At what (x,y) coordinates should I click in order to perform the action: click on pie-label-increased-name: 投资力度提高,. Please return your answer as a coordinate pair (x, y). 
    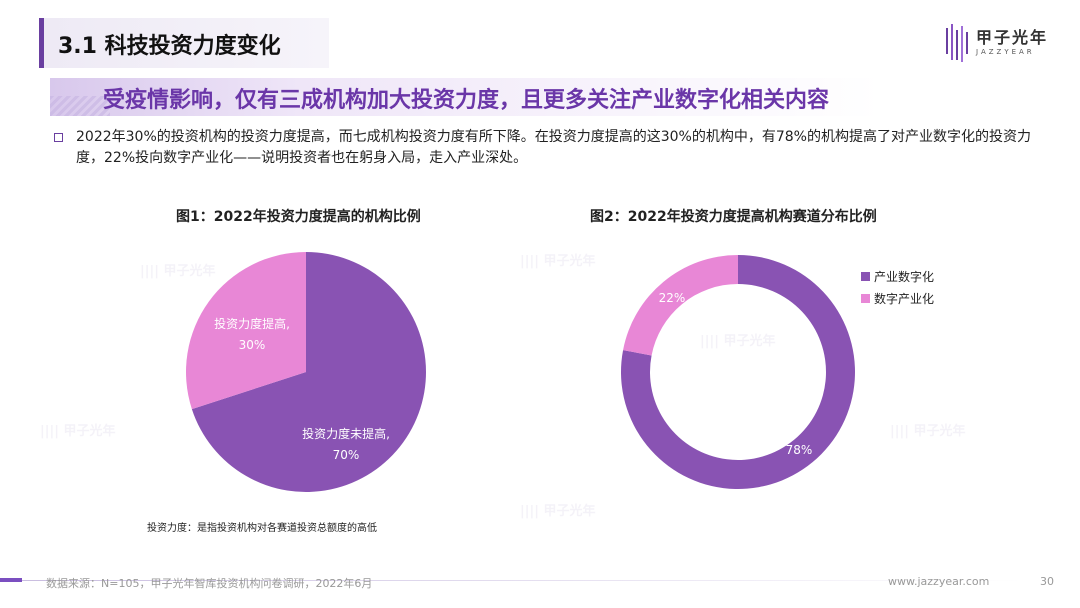
    Looking at the image, I should click on (252, 323).